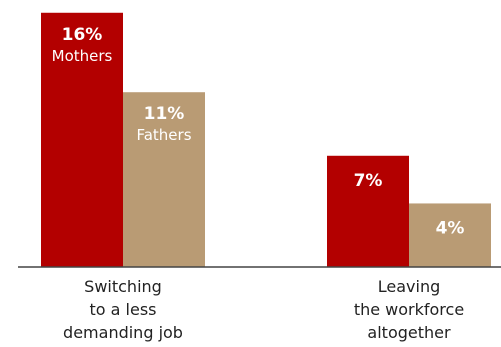  I want to click on series-label-fathers: Fathers, so click(163, 135).